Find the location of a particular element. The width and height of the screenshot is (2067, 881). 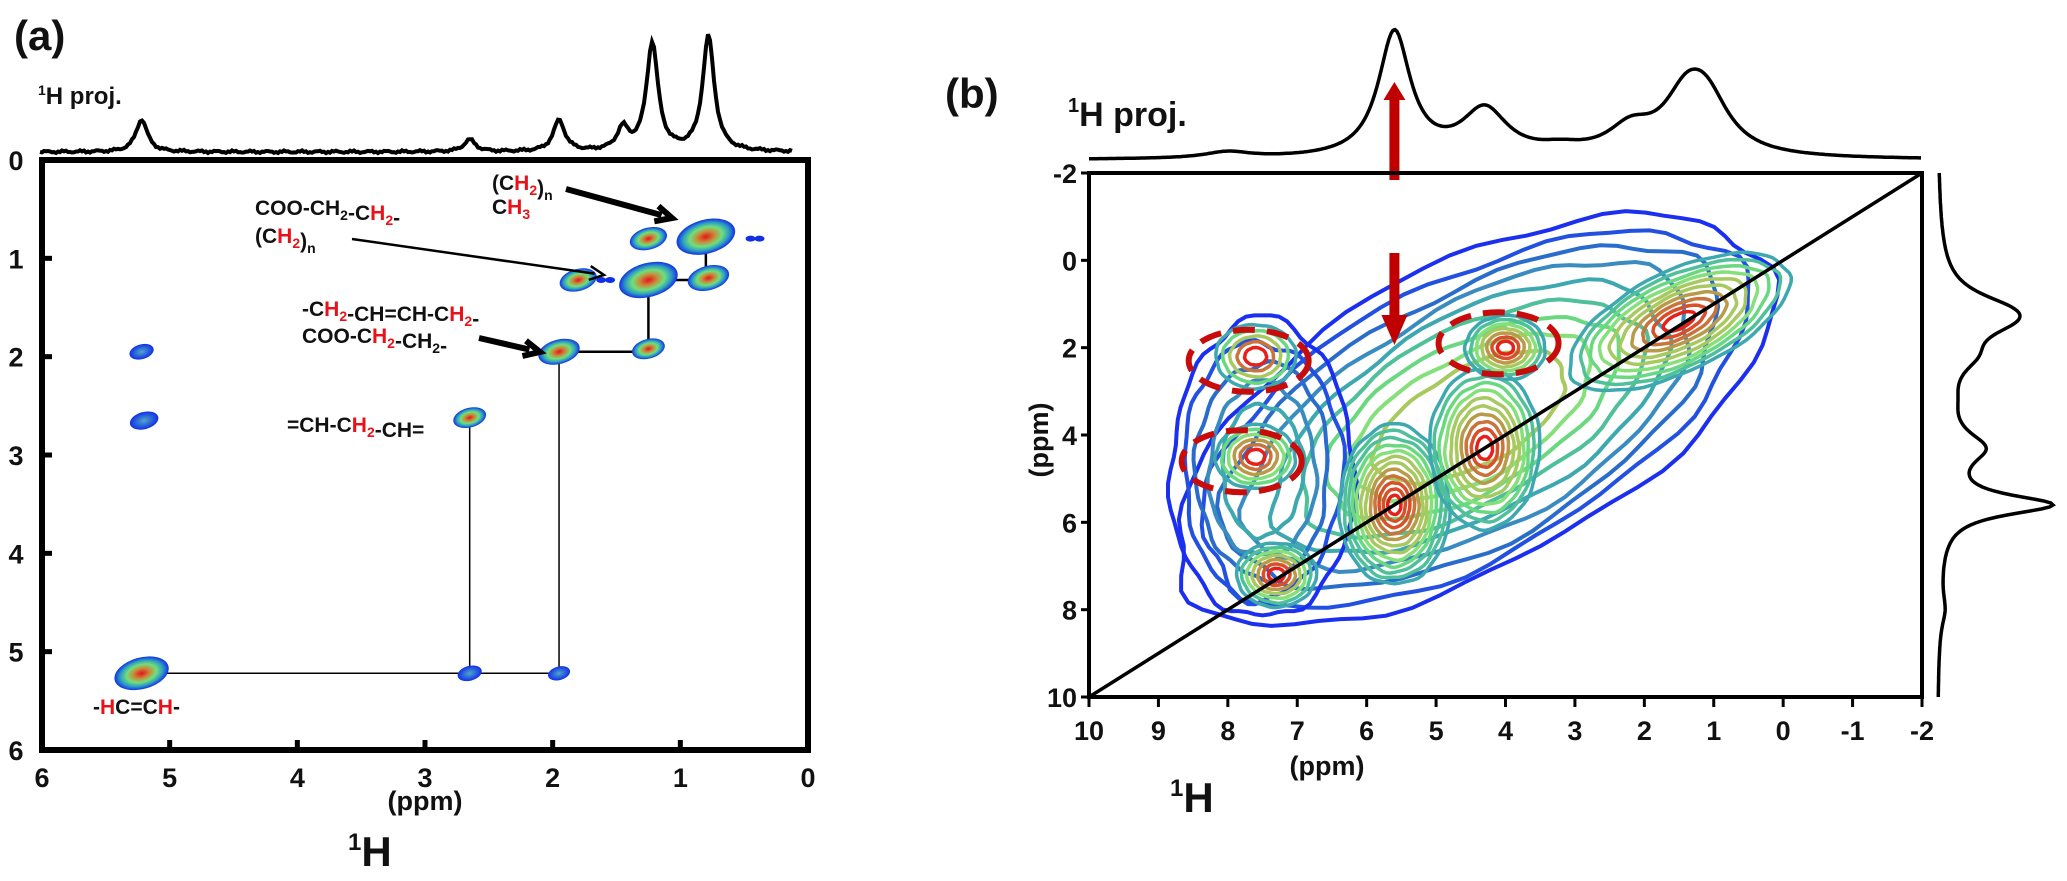

highlight-ellipse is located at coordinates (1248, 360).